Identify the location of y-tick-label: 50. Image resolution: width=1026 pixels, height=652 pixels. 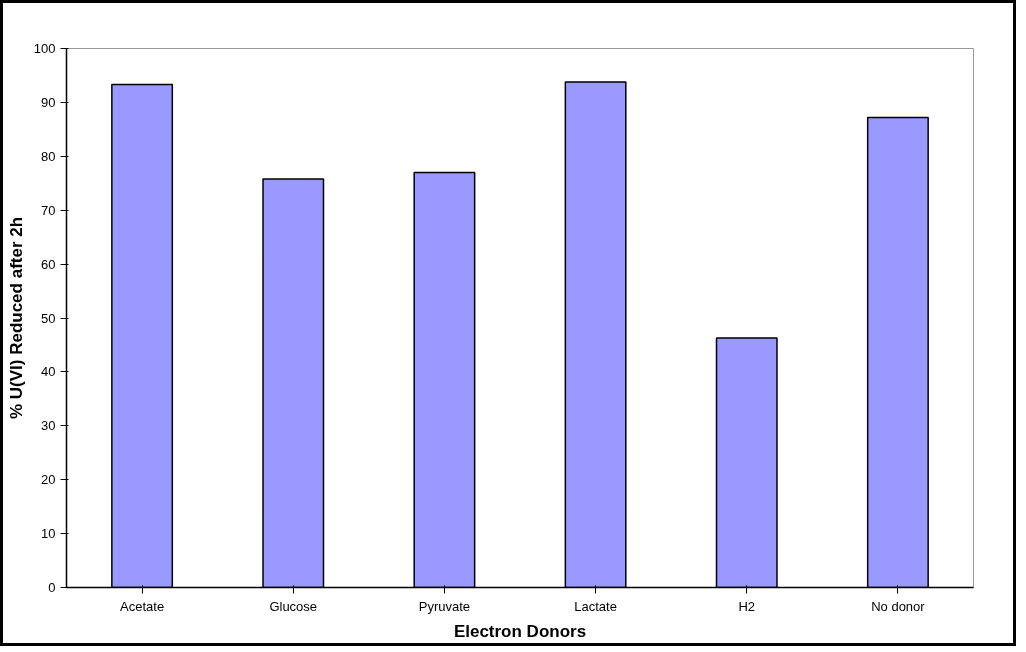
(48, 318).